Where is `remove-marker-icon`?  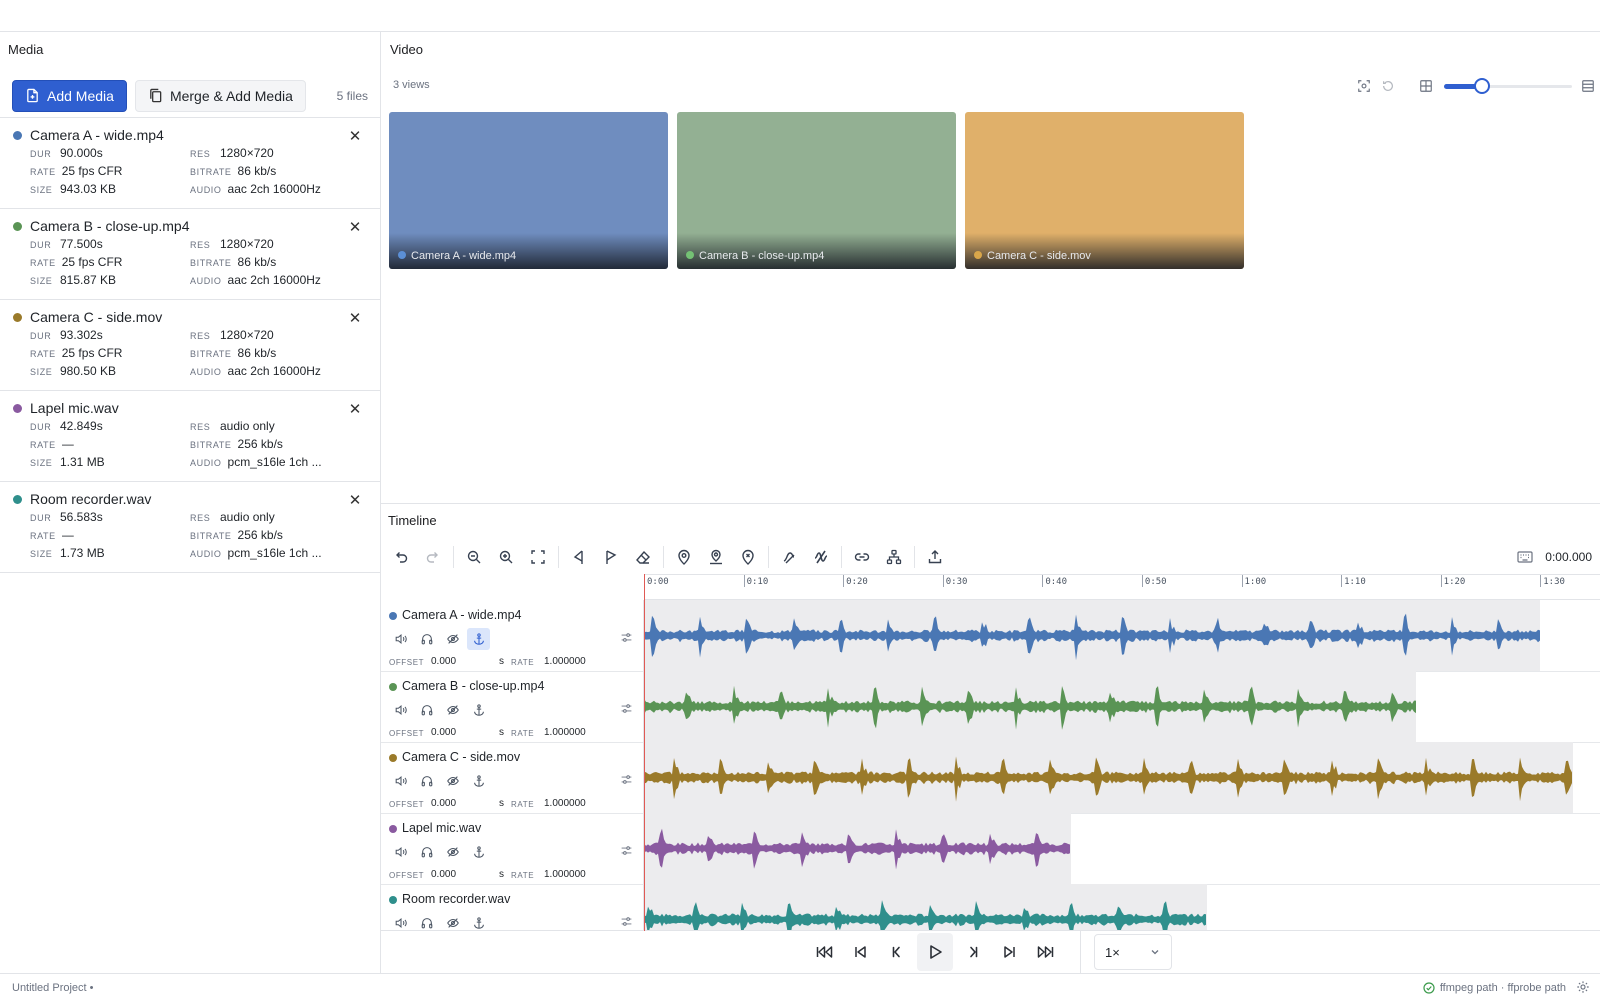 remove-marker-icon is located at coordinates (748, 557).